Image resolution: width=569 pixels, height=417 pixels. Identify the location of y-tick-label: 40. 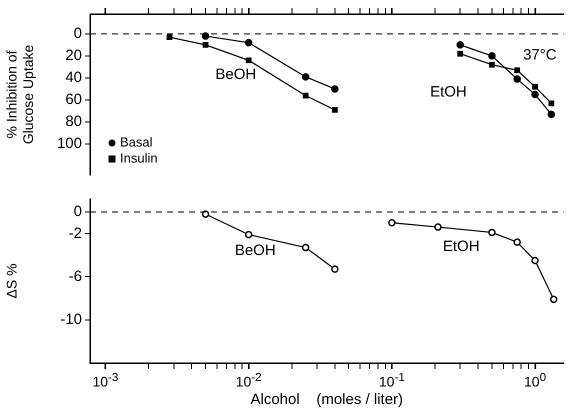
(73, 77).